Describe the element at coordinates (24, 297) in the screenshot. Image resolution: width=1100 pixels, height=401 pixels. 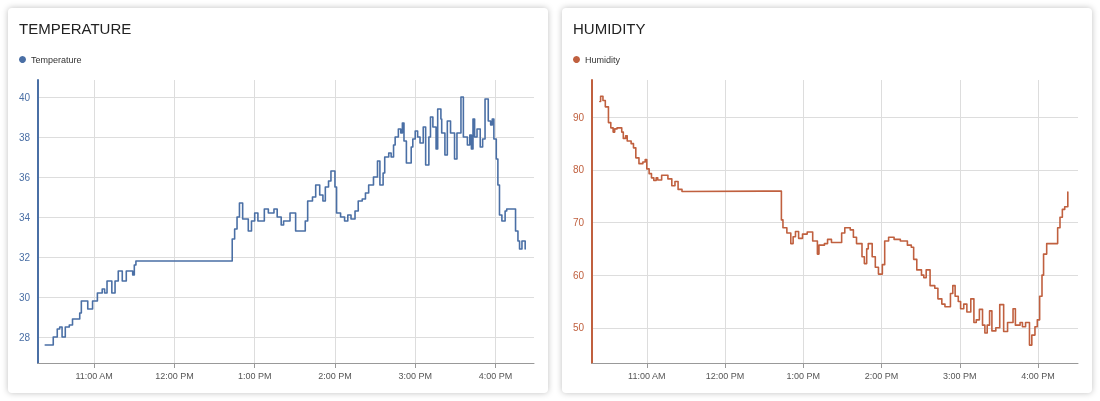
I see `y-tick-label: 30` at that location.